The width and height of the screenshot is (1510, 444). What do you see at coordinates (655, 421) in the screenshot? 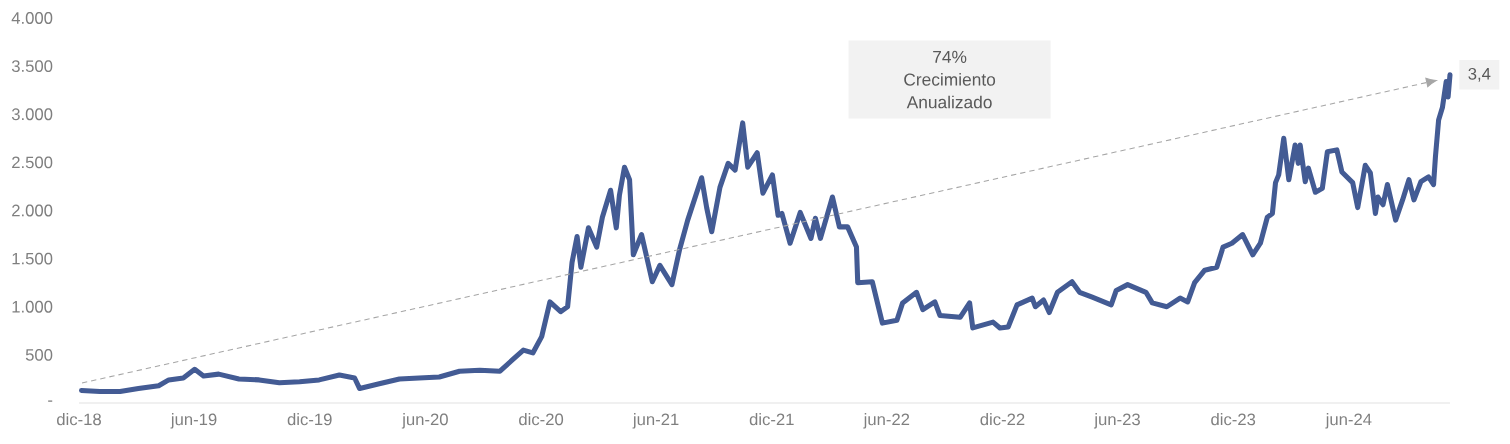
I see `x-tick-label: jun-21` at bounding box center [655, 421].